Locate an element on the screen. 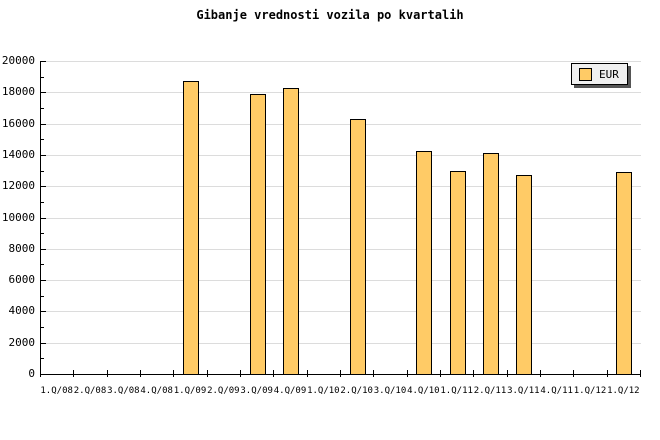 The height and width of the screenshot is (440, 660). y-axis-label-2000: 2000 is located at coordinates (22, 342).